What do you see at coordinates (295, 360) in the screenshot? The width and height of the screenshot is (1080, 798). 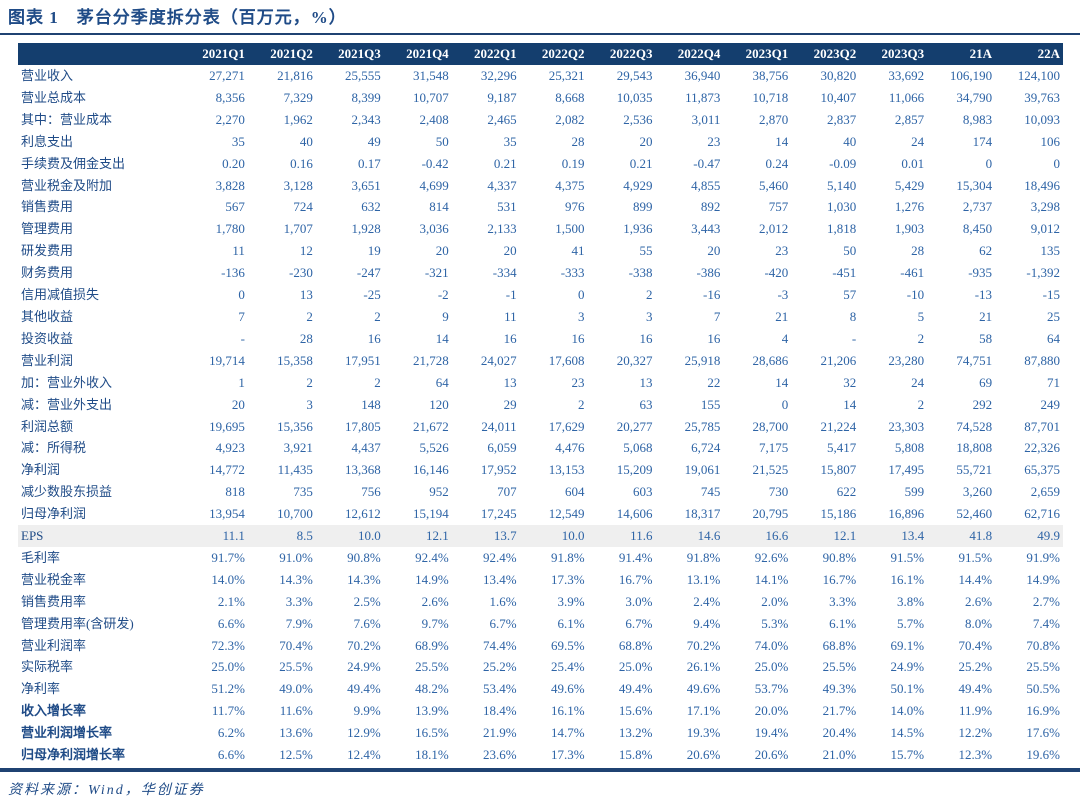 I see `cell: 15,358` at bounding box center [295, 360].